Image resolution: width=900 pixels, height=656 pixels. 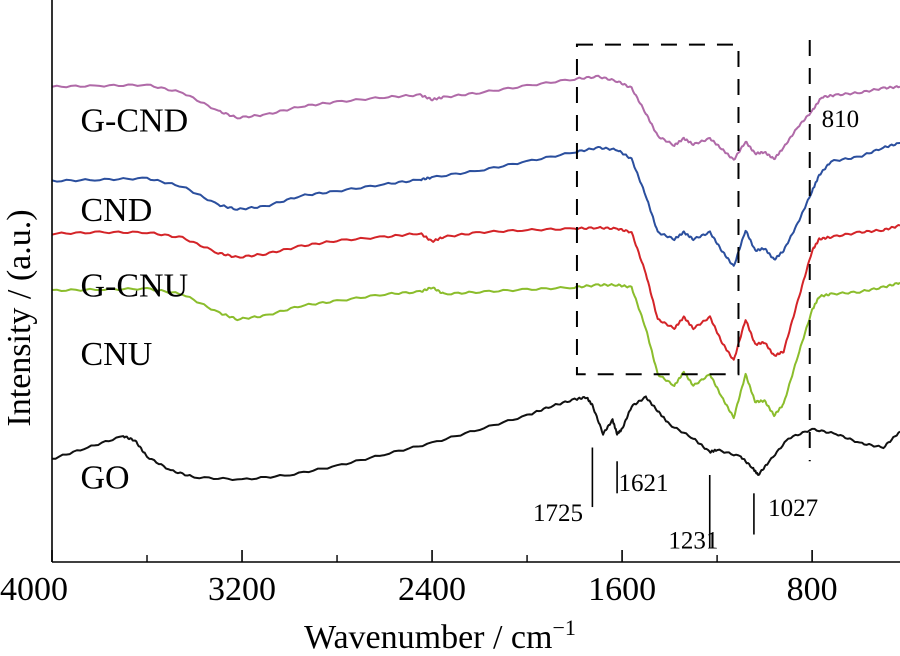 I want to click on series-label-go: GO, so click(x=105, y=478).